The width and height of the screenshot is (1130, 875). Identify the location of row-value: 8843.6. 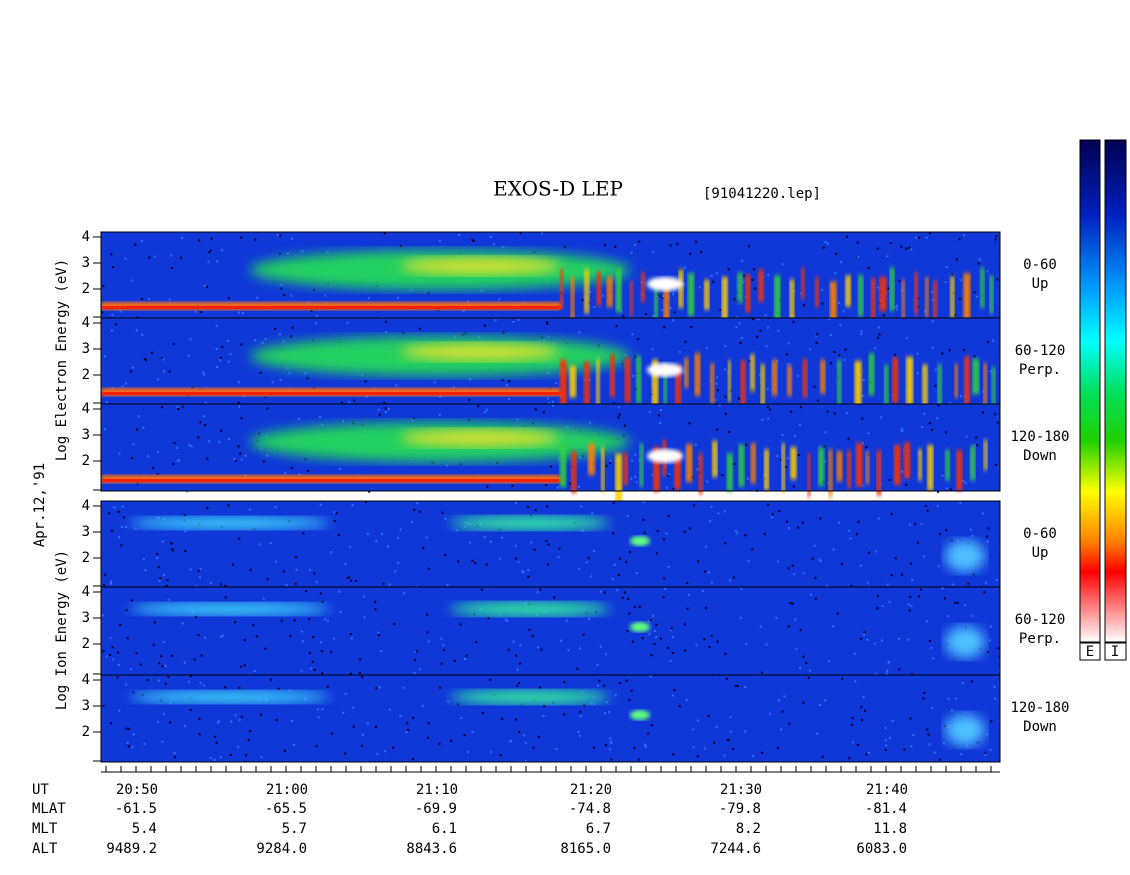
(431, 849).